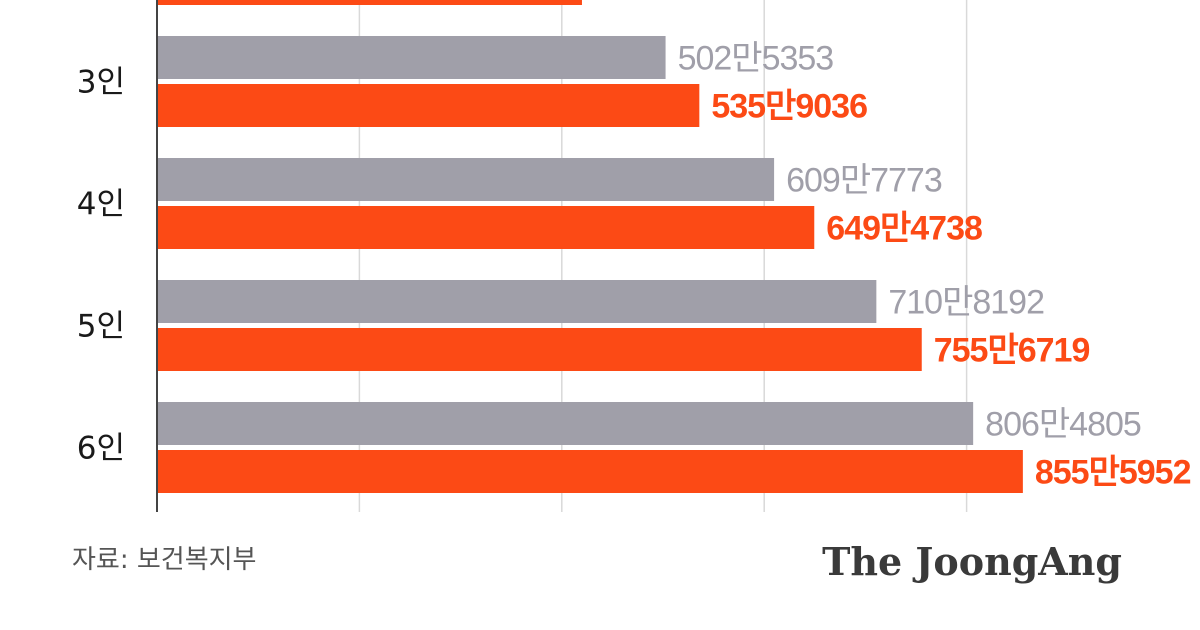 The height and width of the screenshot is (630, 1200). Describe the element at coordinates (1113, 473) in the screenshot. I see `value-label-orange: 855만5952` at that location.